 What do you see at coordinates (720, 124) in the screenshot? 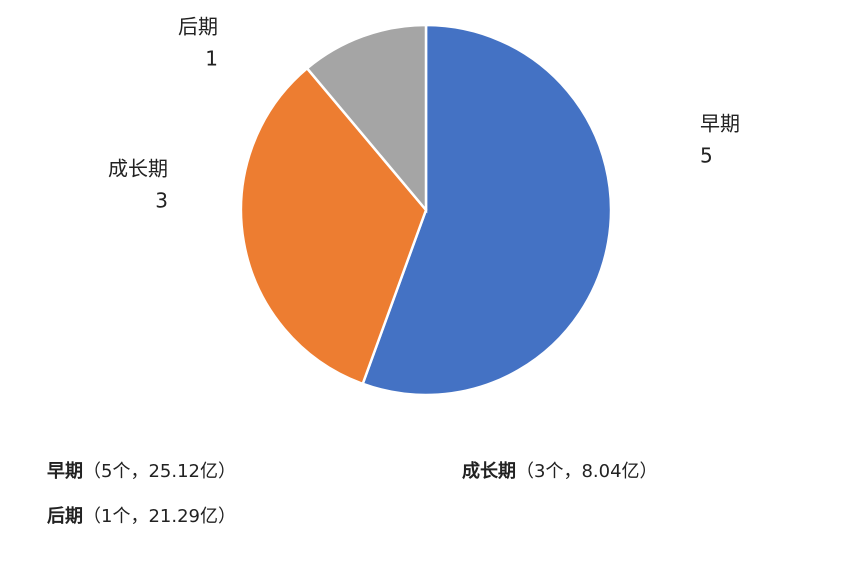
I see `slice-category-label: 早期` at bounding box center [720, 124].